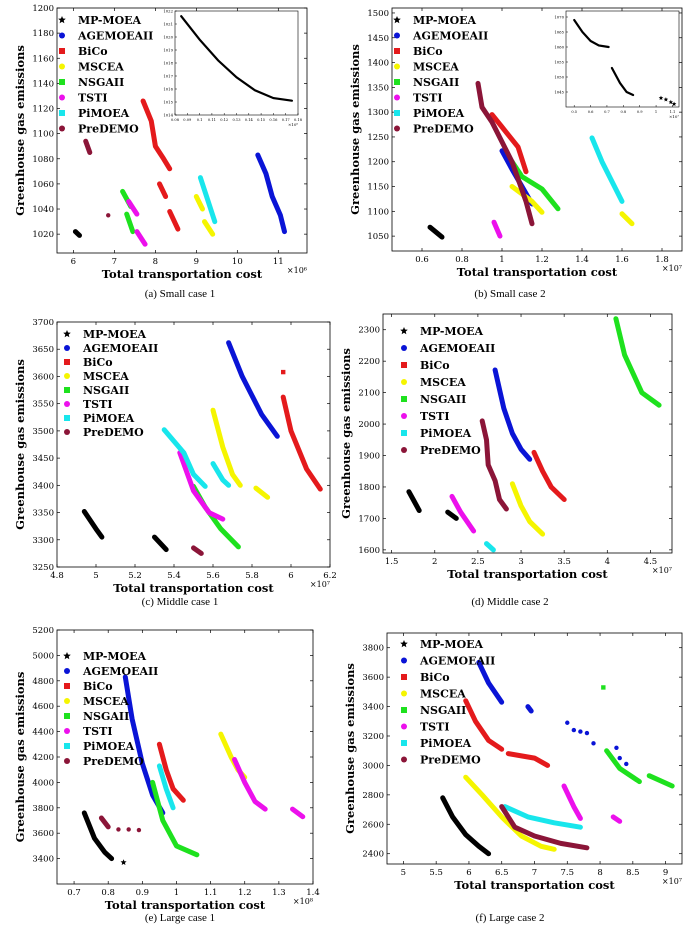  Describe the element at coordinates (43, 783) in the screenshot. I see `y-tick-label: 4000` at that location.